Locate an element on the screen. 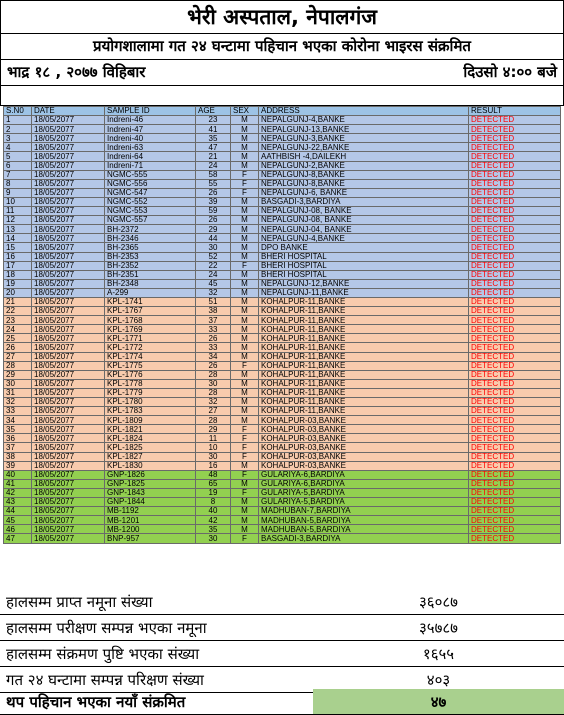 The height and width of the screenshot is (715, 564). cell-sample-id: KPL-1775 is located at coordinates (150, 365).